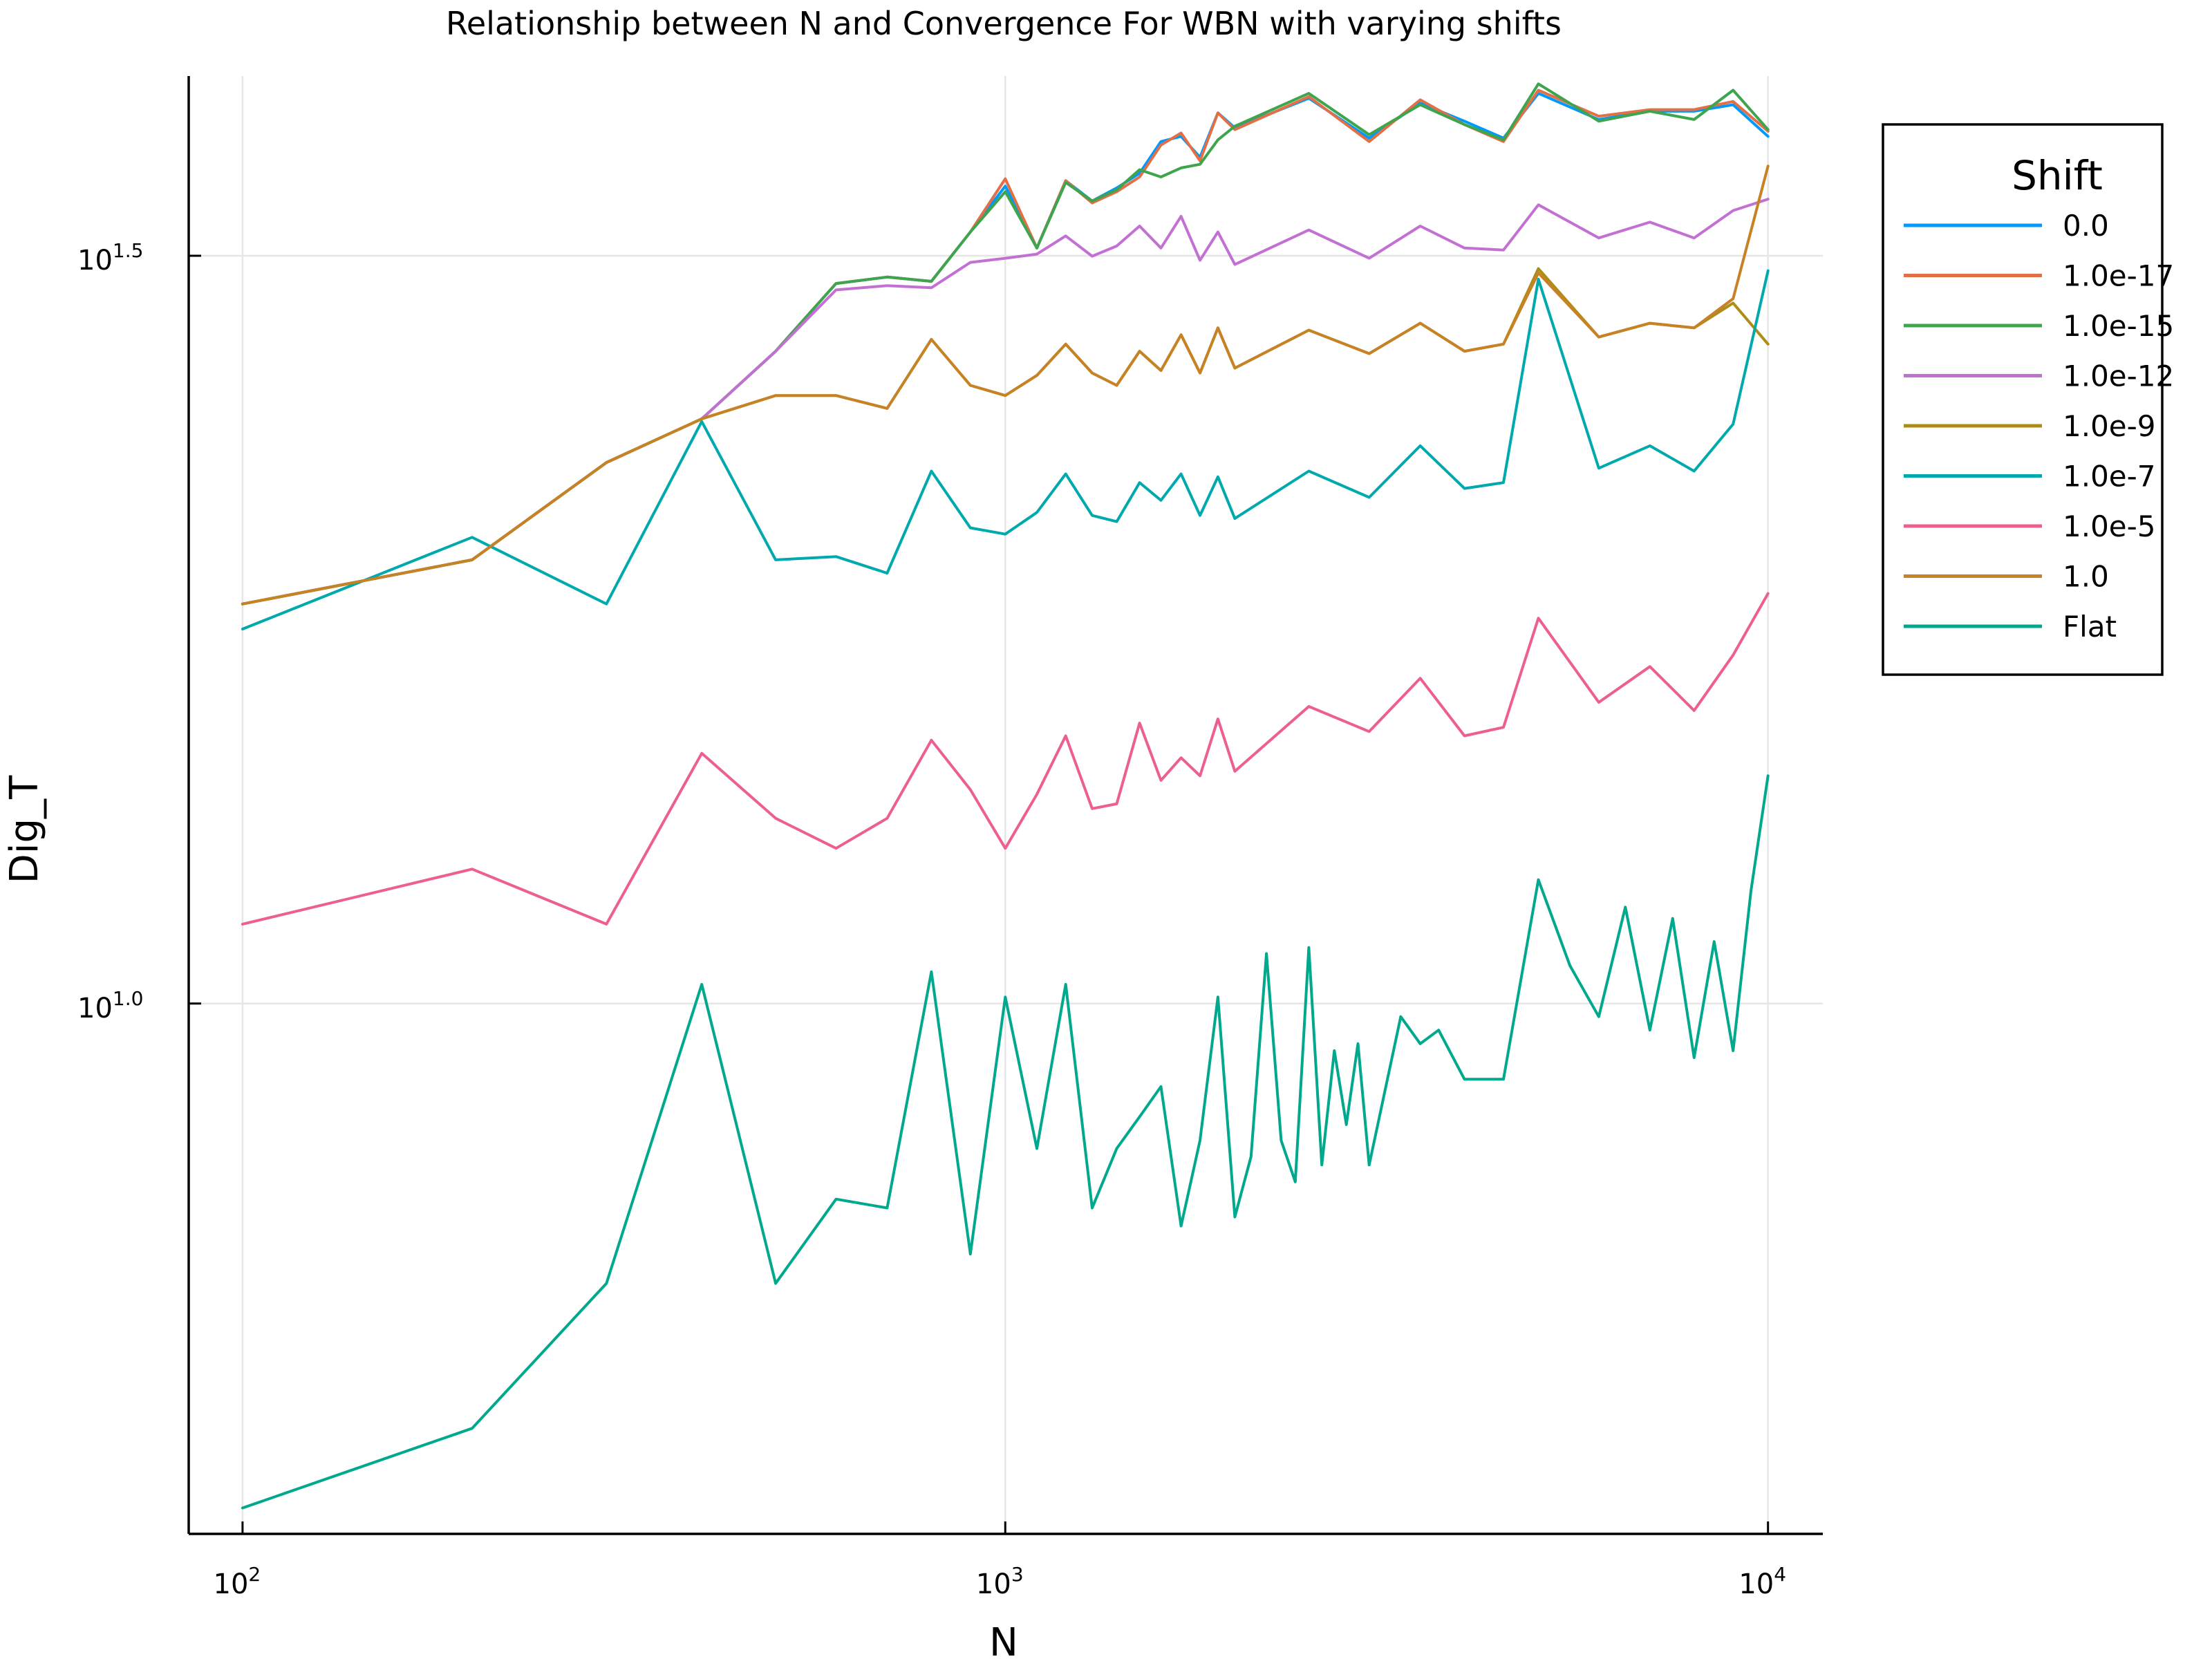  I want to click on x-tick-exponent: 2, so click(255, 1574).